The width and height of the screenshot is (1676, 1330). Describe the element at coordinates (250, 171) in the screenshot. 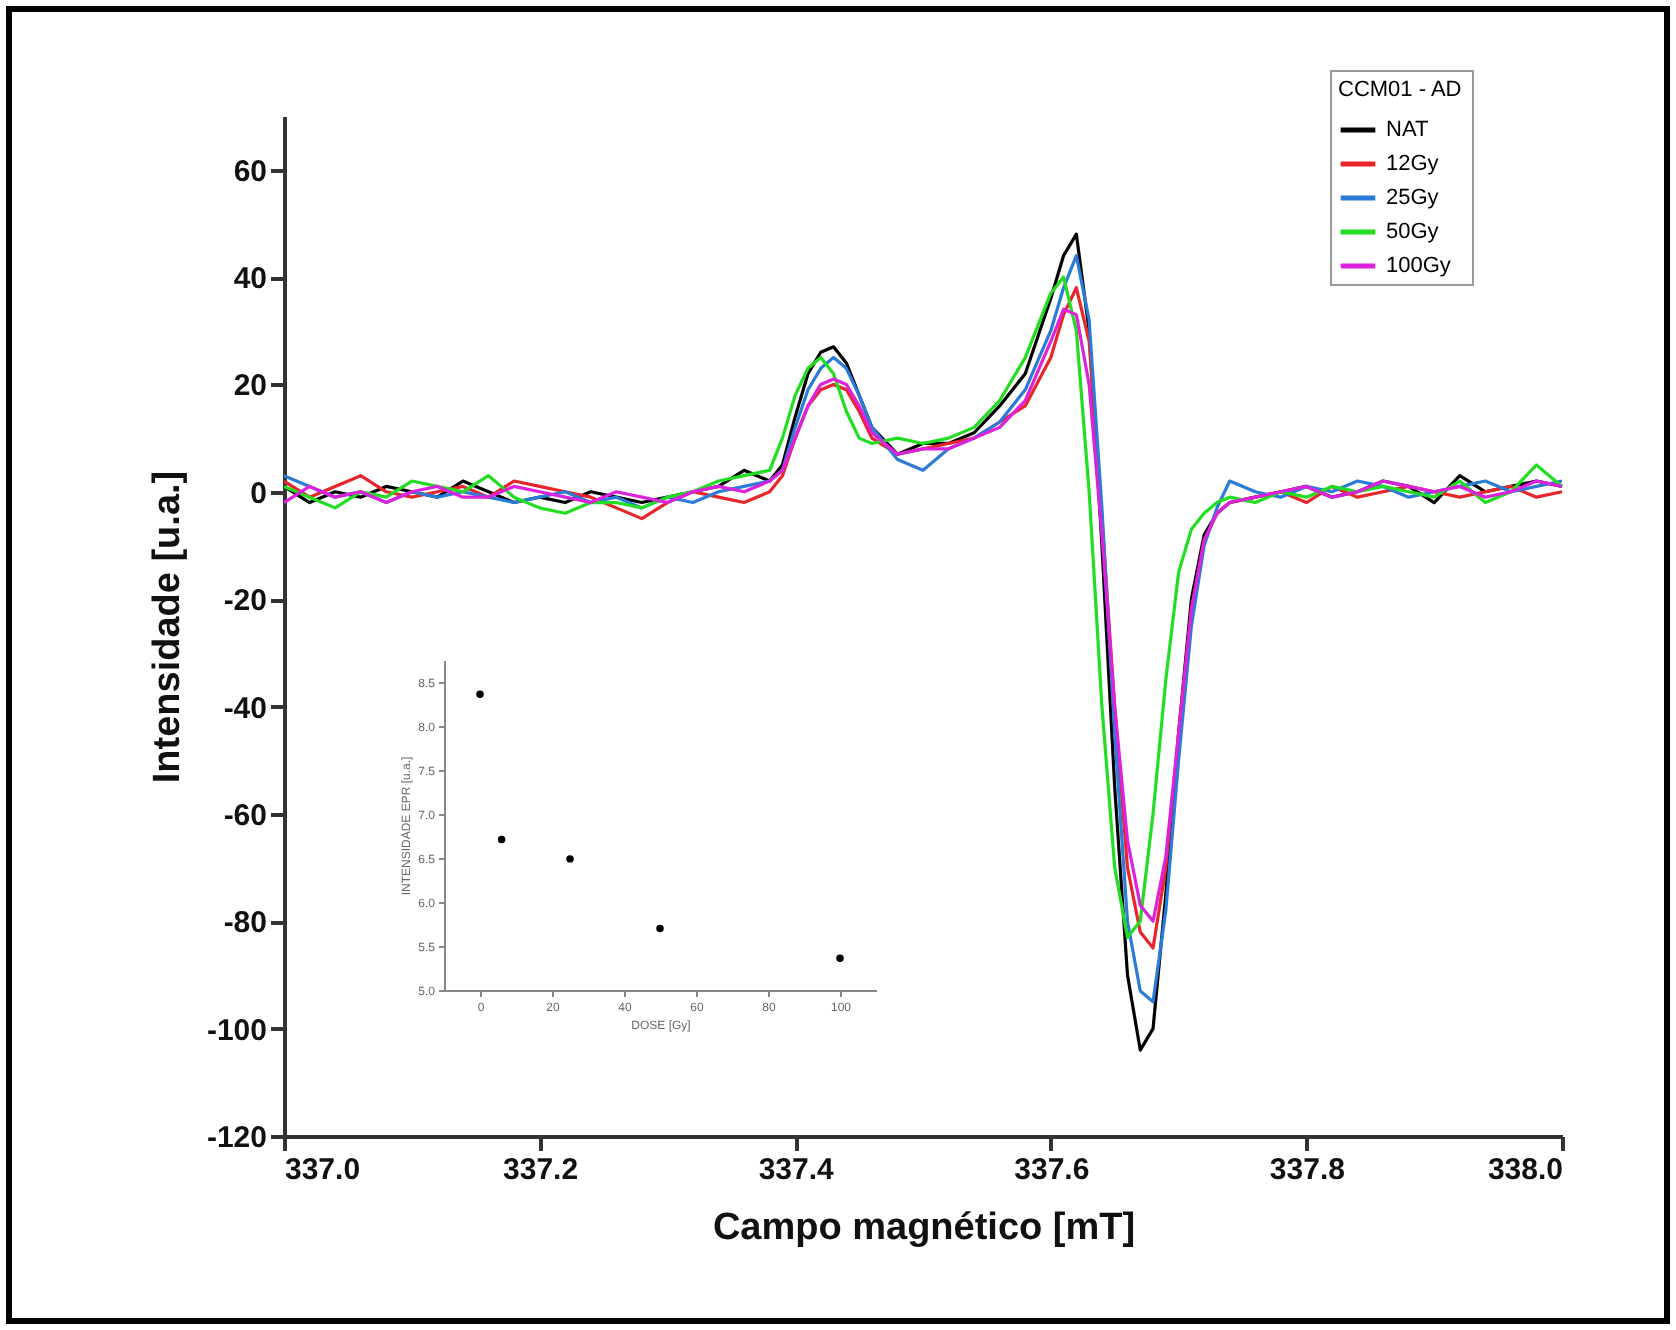

I see `y-tick-label: 60` at that location.